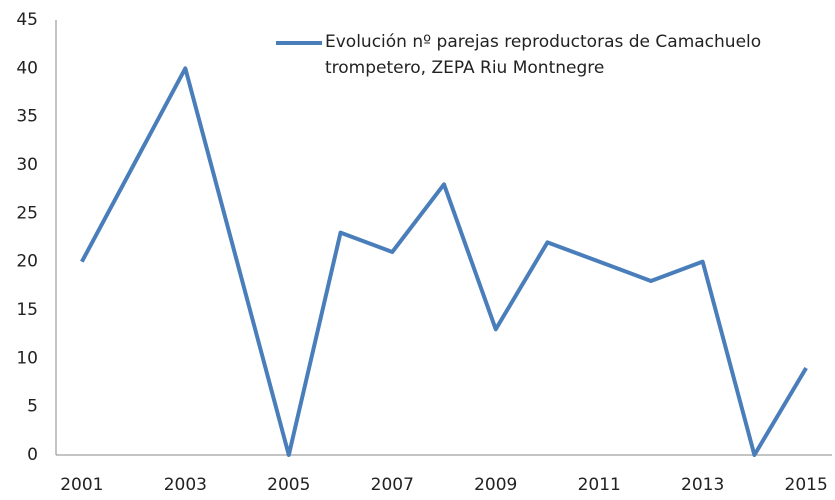  What do you see at coordinates (702, 485) in the screenshot?
I see `x-tick-label: 2013` at bounding box center [702, 485].